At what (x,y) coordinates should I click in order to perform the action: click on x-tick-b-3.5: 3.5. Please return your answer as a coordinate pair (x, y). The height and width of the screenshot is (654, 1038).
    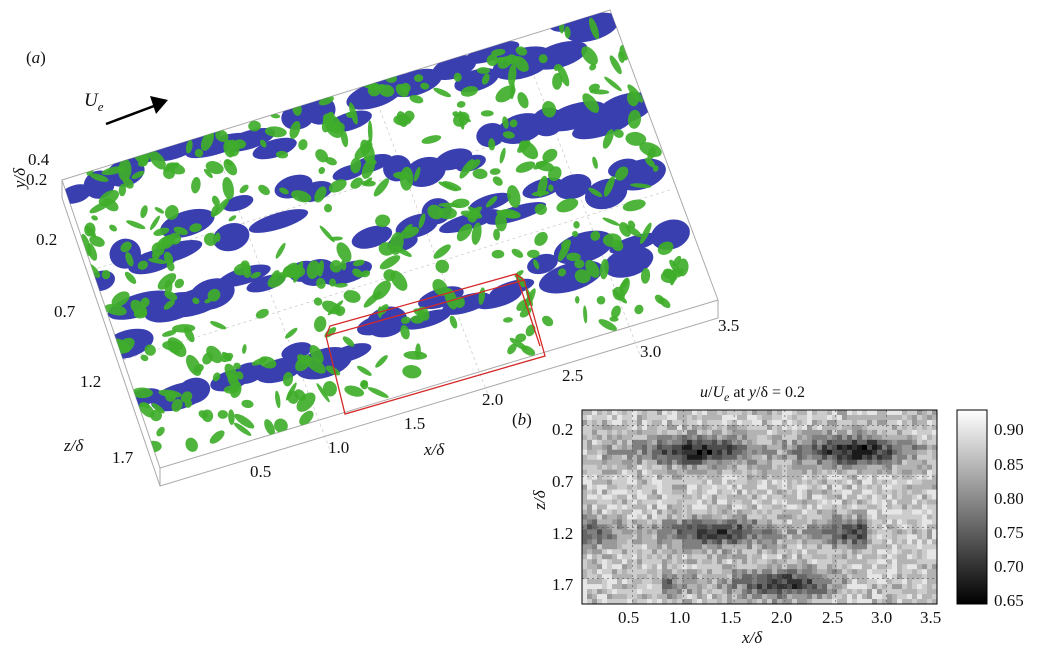
    Looking at the image, I should click on (931, 617).